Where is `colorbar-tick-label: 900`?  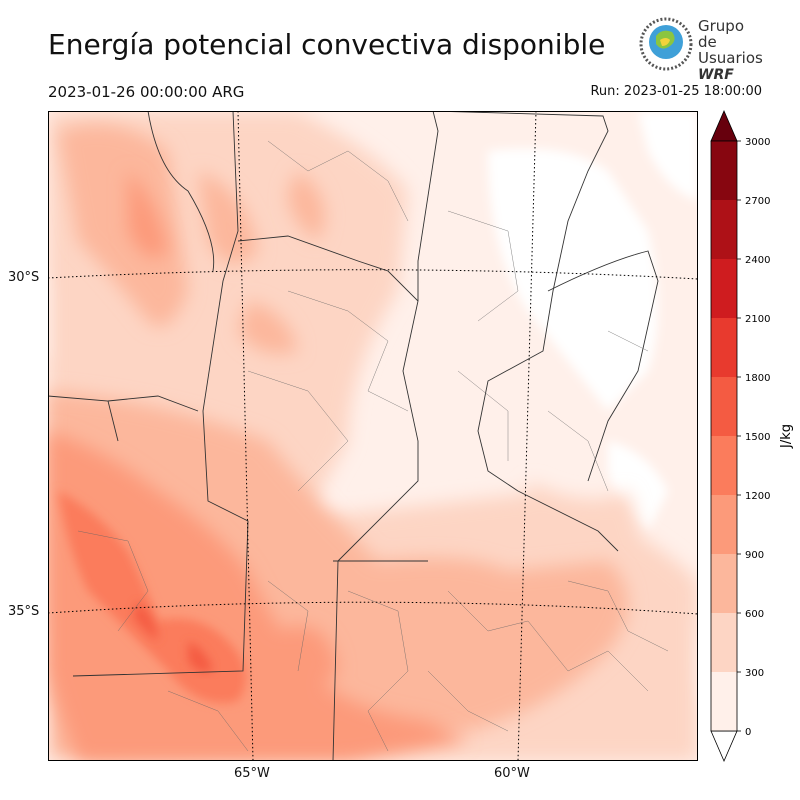
colorbar-tick-label: 900 is located at coordinates (754, 555).